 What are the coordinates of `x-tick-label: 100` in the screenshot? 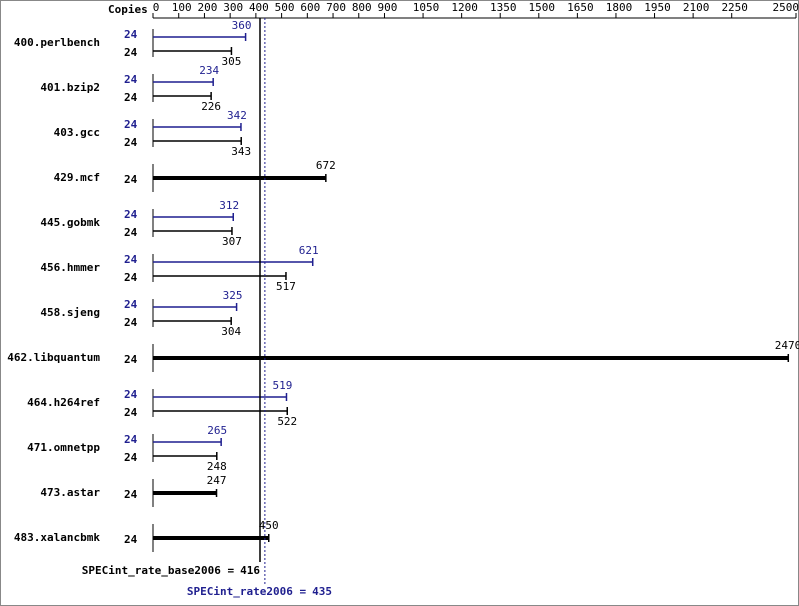 It's located at (182, 7).